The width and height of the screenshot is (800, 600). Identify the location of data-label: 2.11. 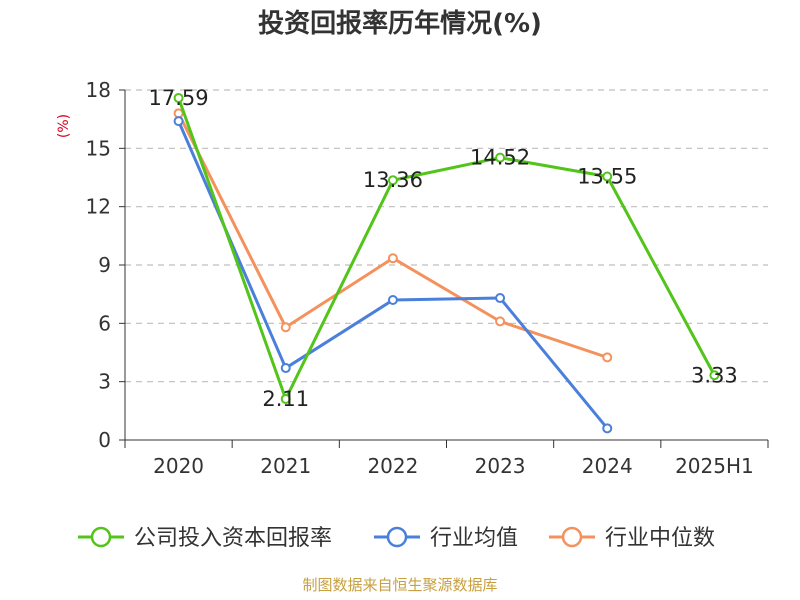
(285, 399).